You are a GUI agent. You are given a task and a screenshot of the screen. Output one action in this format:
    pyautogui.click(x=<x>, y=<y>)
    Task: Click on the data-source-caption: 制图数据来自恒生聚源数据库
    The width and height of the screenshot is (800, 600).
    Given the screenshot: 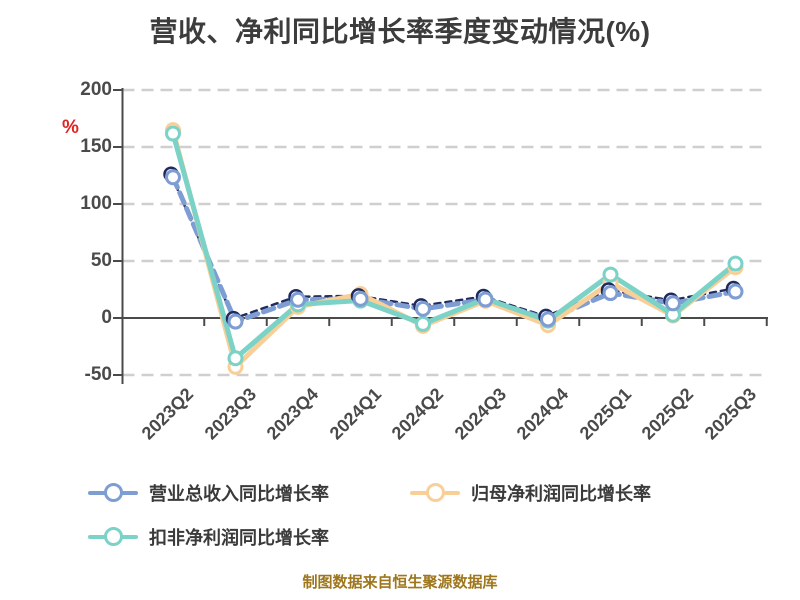 What is the action you would take?
    pyautogui.click(x=400, y=582)
    